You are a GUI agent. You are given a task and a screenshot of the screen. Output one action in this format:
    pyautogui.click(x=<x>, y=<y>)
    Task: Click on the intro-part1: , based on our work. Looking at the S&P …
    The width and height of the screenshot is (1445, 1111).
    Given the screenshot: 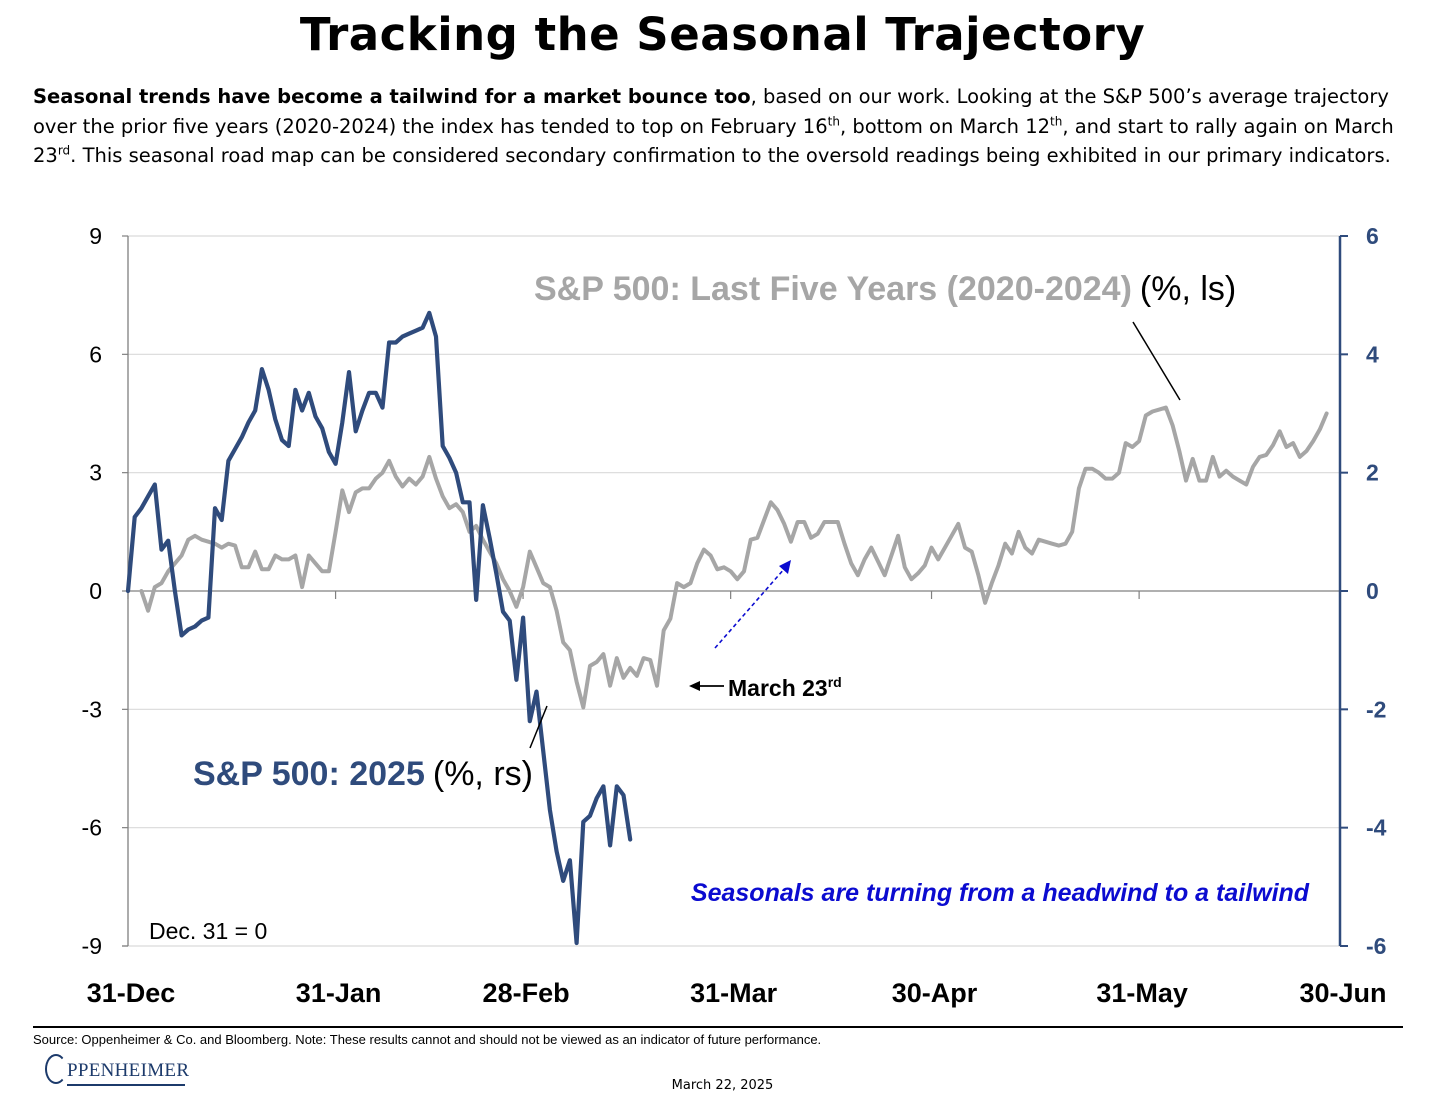 What is the action you would take?
    pyautogui.click(x=711, y=111)
    